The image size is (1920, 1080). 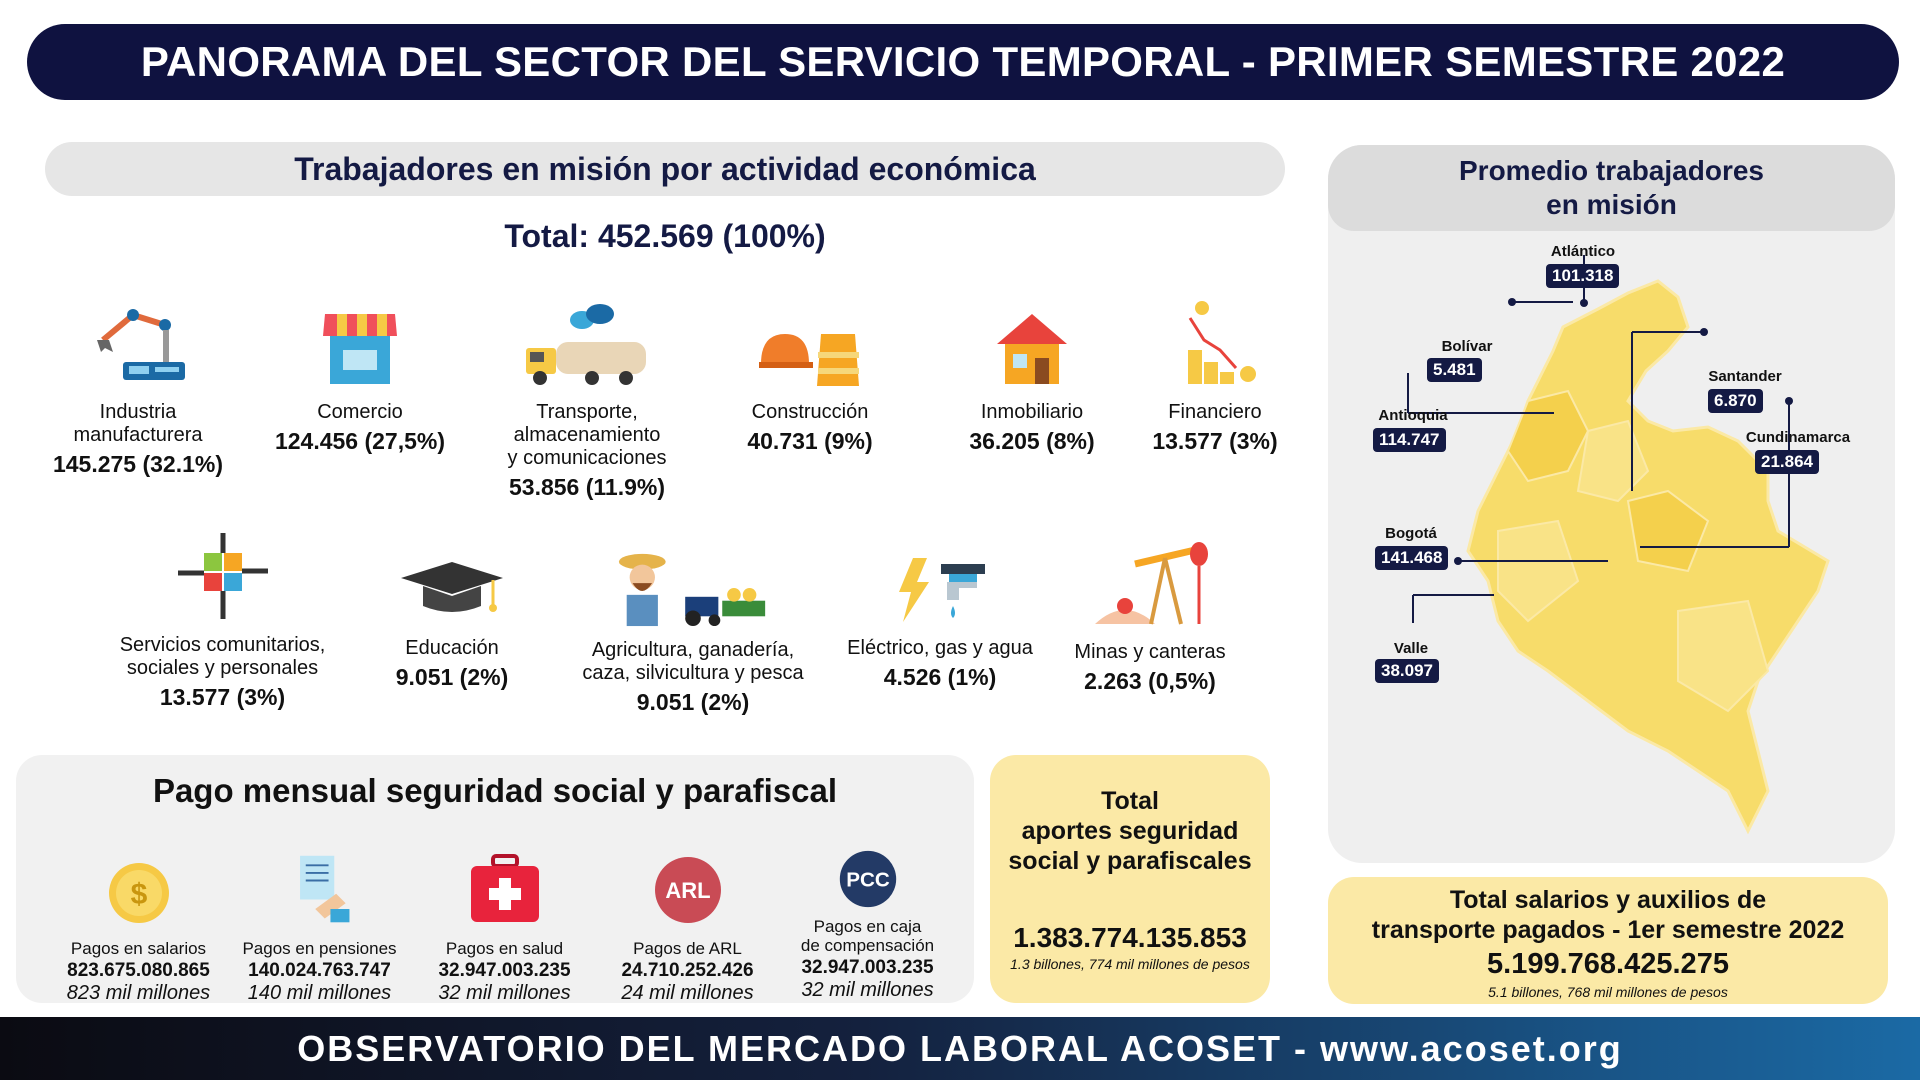 What do you see at coordinates (138, 970) in the screenshot?
I see `payment-amount: 823.675.080.865` at bounding box center [138, 970].